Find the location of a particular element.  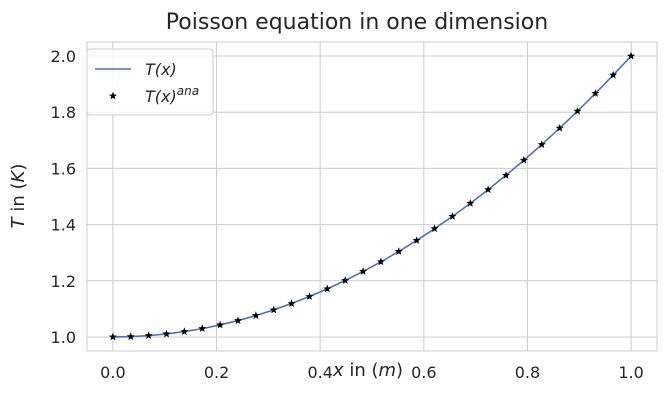

legend-label-analytic: T(x)ana is located at coordinates (172, 95).